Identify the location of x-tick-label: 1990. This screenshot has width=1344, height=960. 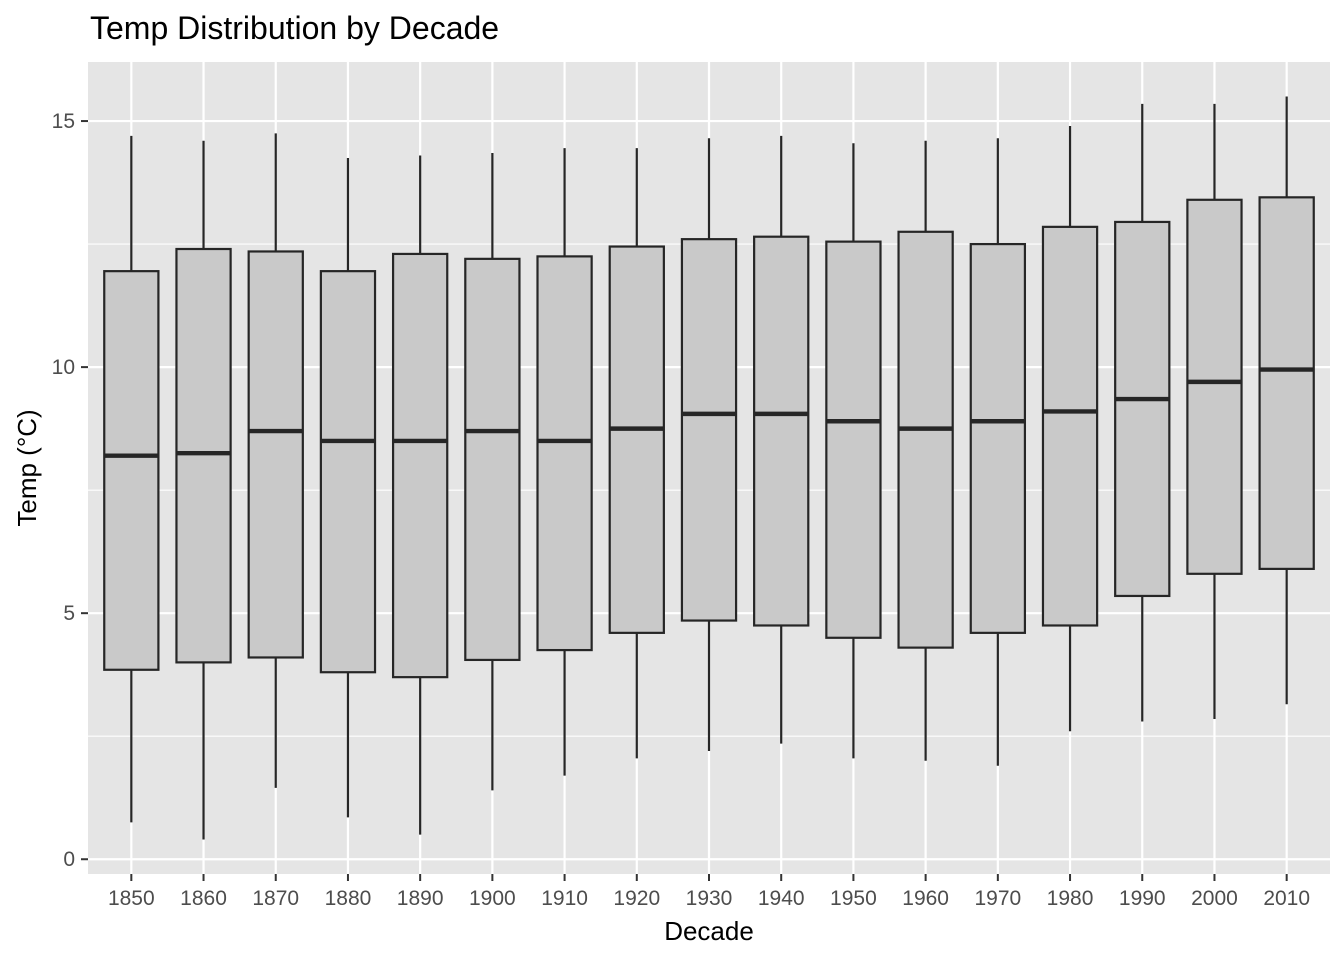
(1142, 898).